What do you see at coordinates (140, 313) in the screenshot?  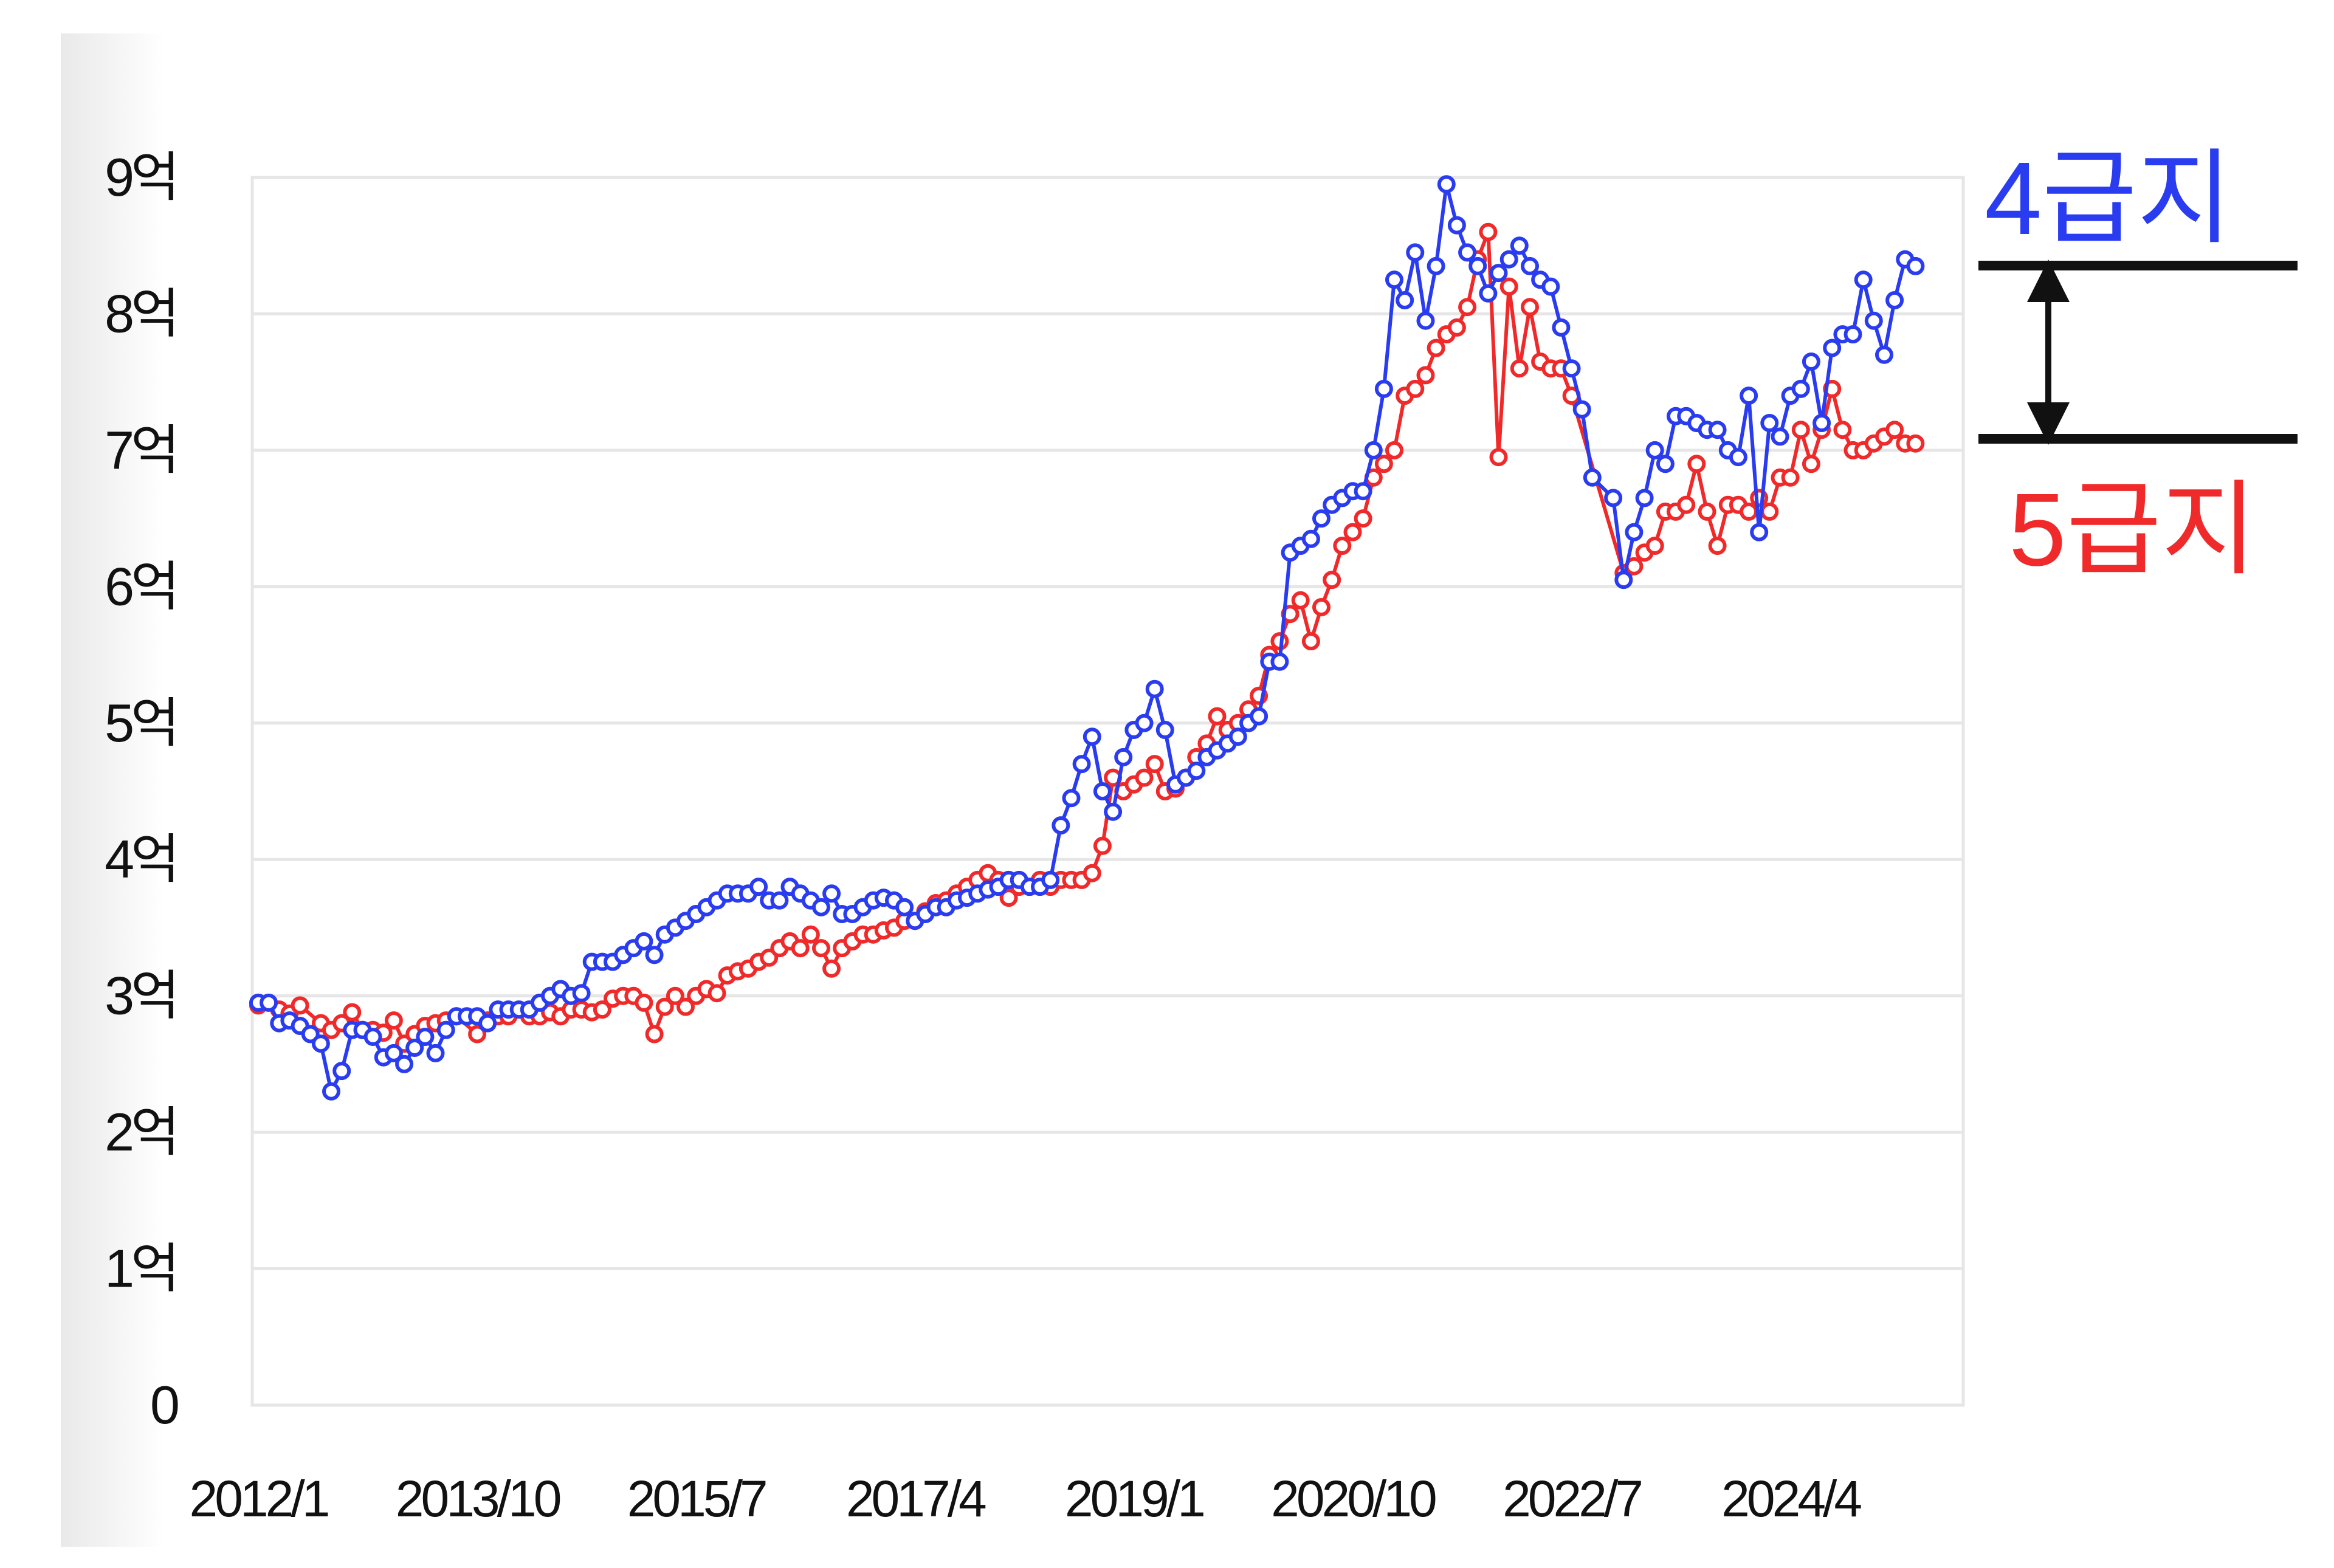 I see `y-tick-label: 8억` at bounding box center [140, 313].